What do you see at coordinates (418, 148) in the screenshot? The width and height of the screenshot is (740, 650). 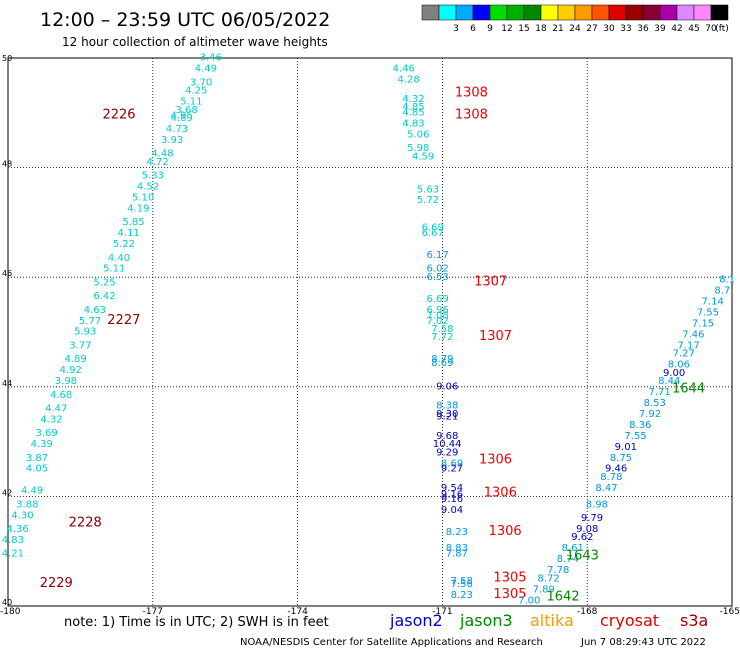 I see `swh-point: 5.98` at bounding box center [418, 148].